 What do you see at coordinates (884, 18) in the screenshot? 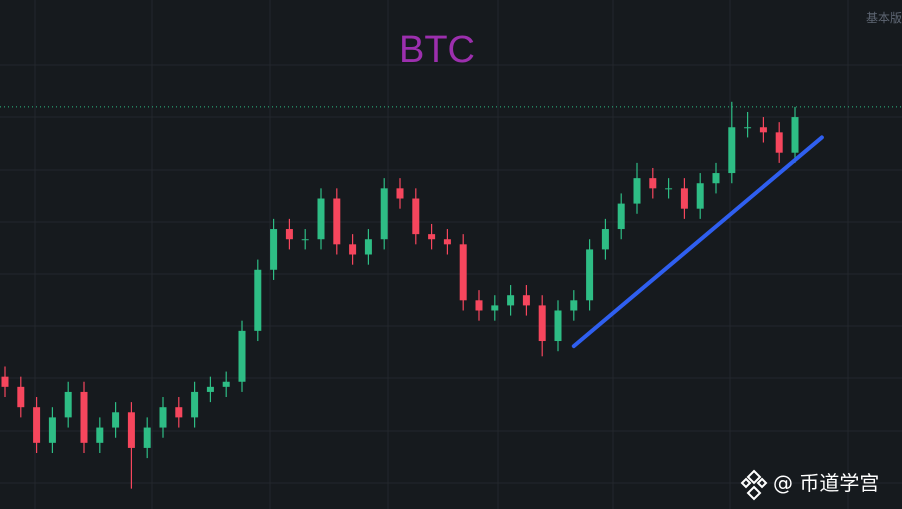
I see `version-label: 基本版` at bounding box center [884, 18].